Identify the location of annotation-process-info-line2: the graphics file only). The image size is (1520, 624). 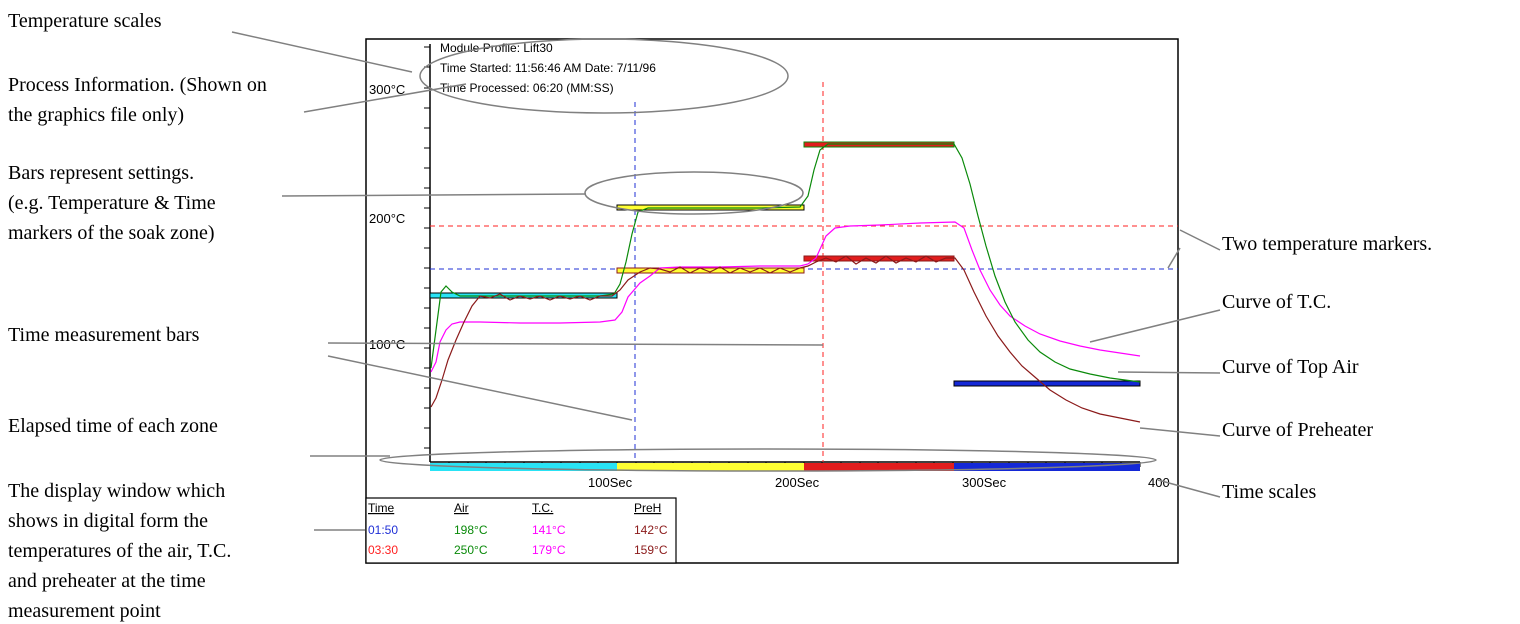
(96, 115).